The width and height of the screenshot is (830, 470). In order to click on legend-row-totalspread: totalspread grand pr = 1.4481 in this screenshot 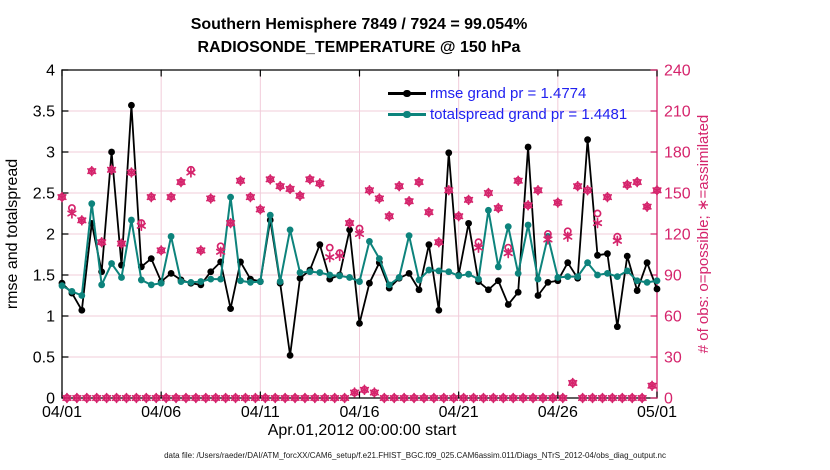, I will do `click(507, 114)`.